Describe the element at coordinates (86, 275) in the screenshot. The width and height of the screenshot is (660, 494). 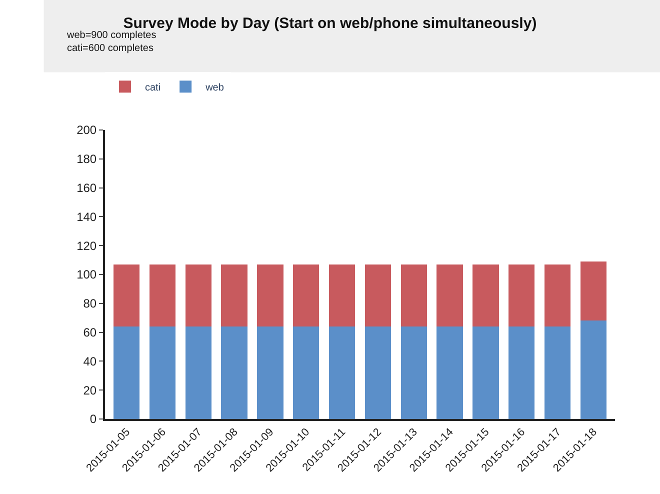
I see `y-tick-label: 100` at that location.